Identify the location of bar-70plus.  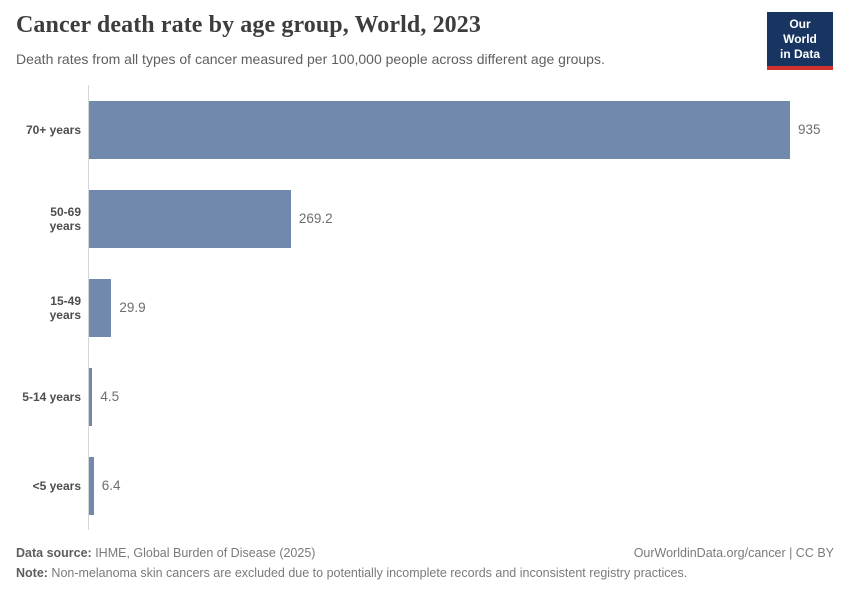
(439, 129).